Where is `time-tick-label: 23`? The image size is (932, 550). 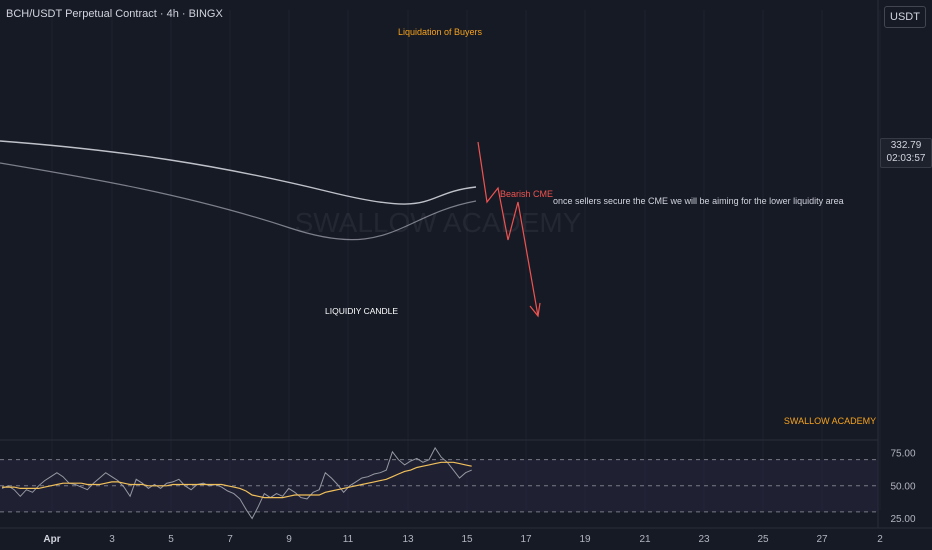 time-tick-label: 23 is located at coordinates (704, 539).